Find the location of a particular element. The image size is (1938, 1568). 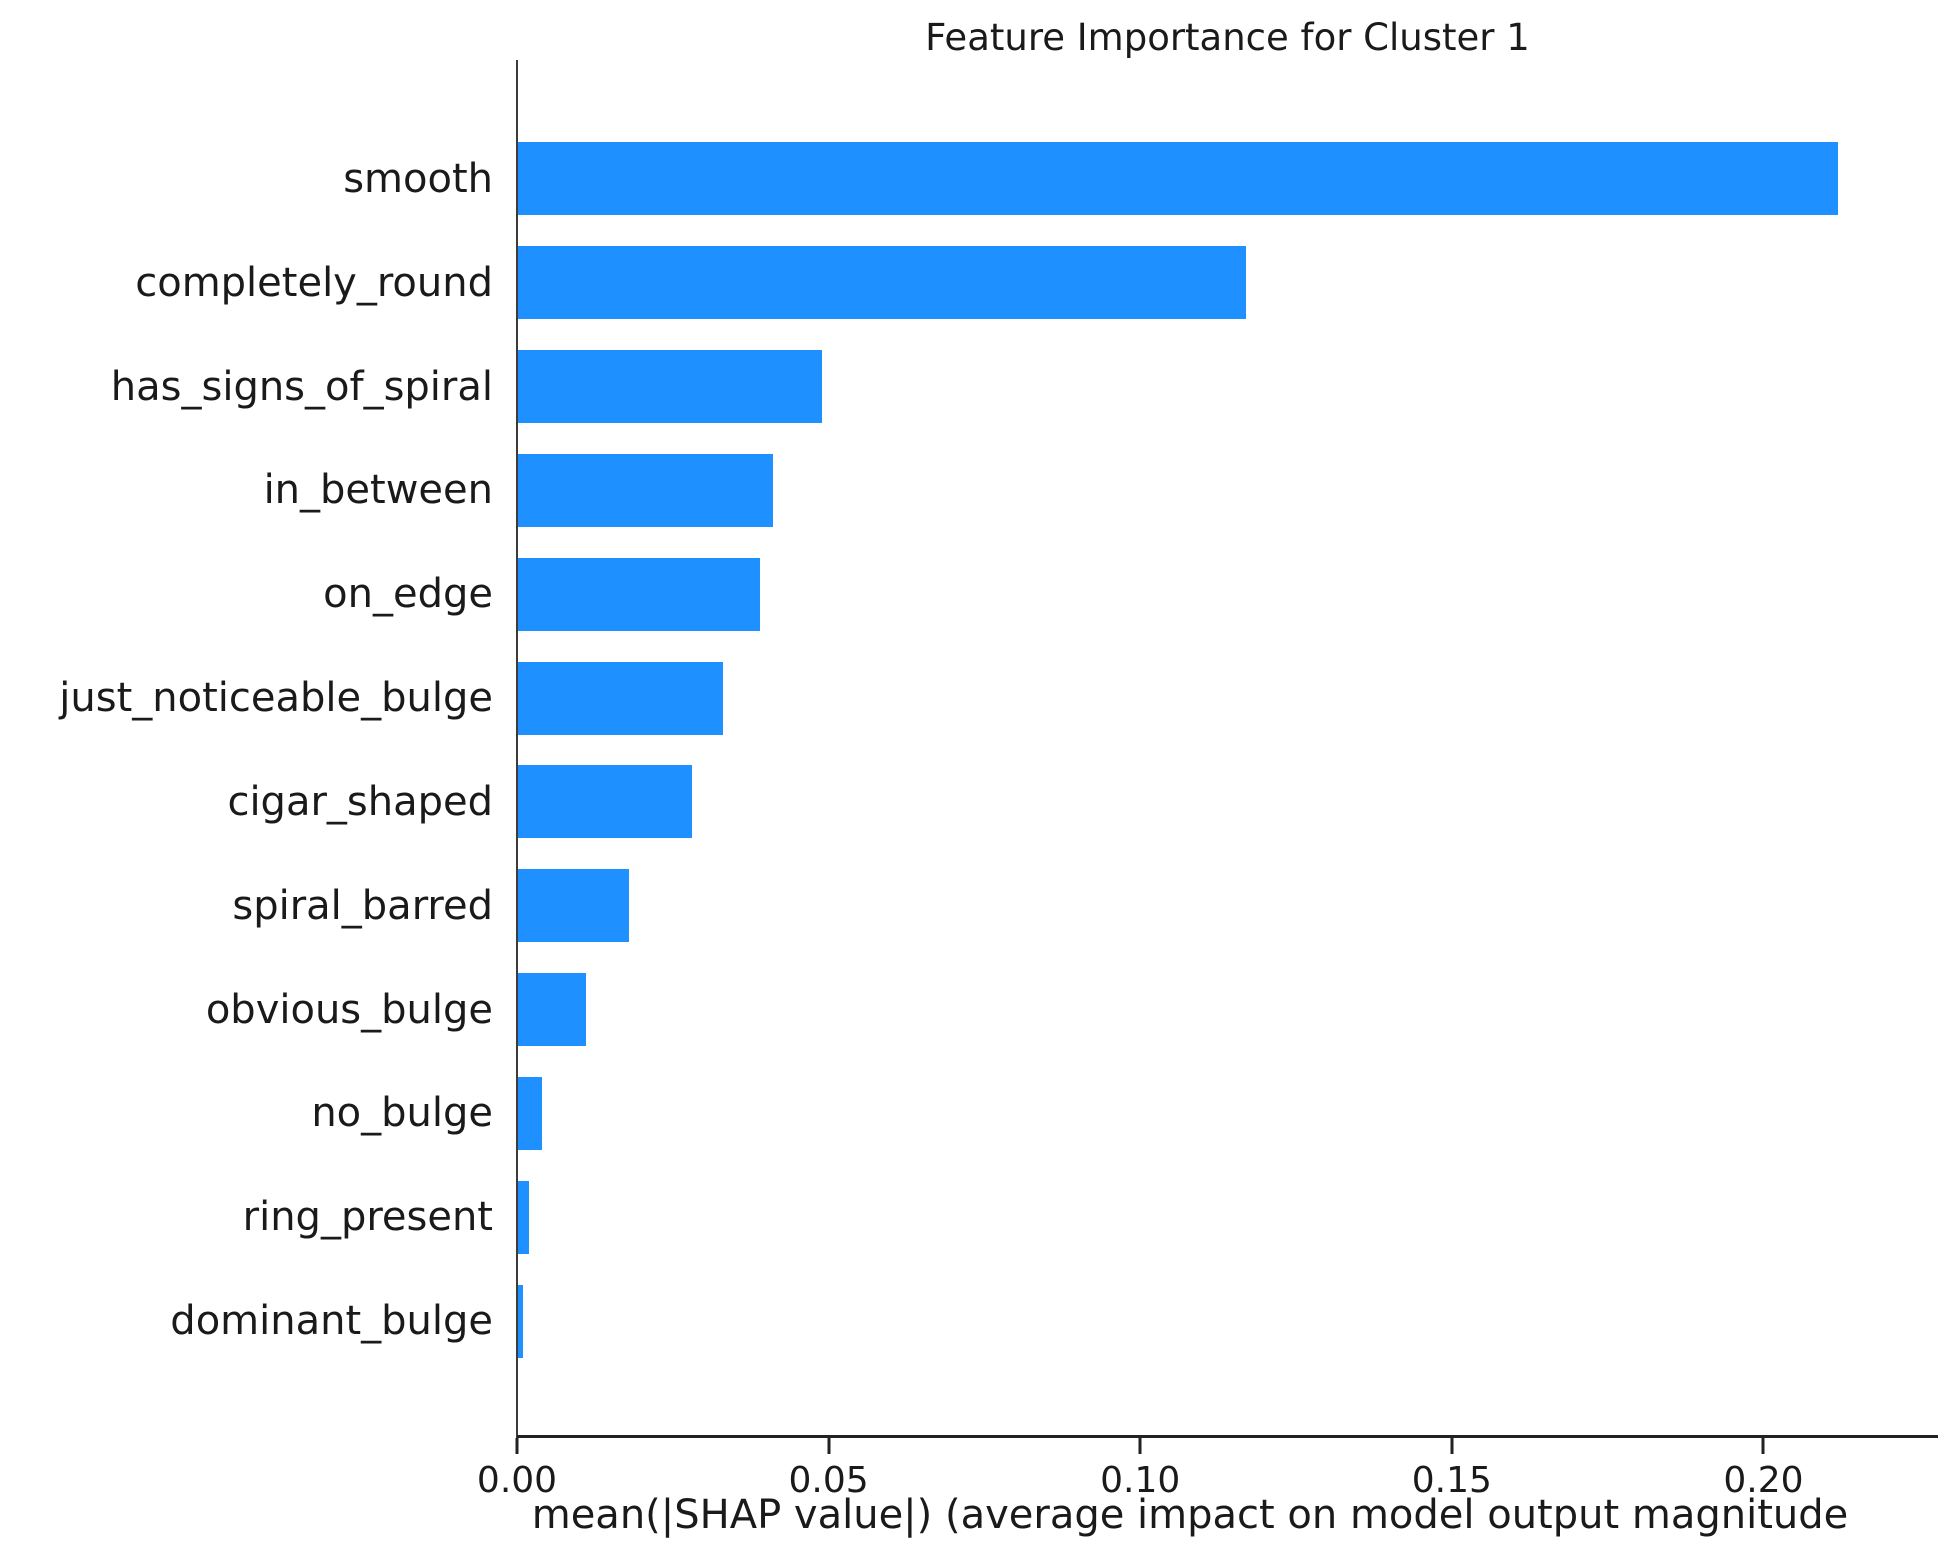

x-tick-label: 0.15 is located at coordinates (1451, 1480).